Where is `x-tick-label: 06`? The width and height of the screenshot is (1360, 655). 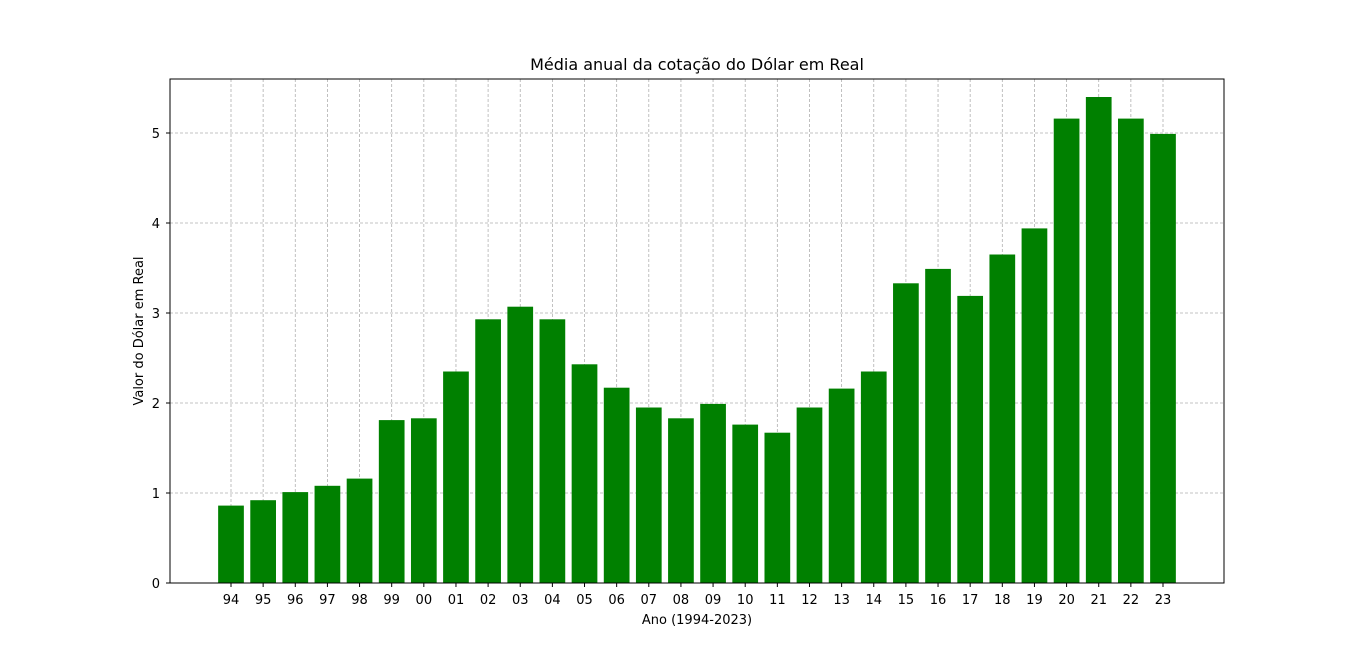
x-tick-label: 06 is located at coordinates (616, 600).